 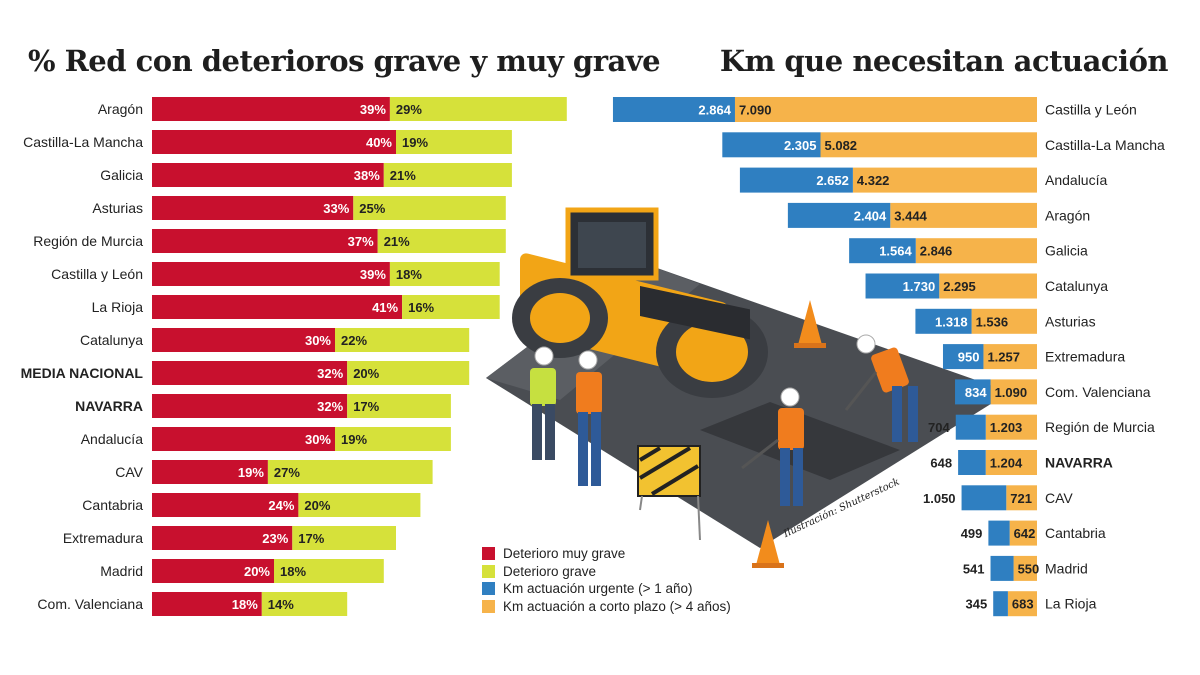 What do you see at coordinates (972, 533) in the screenshot?
I see `data-label-urgente: 499` at bounding box center [972, 533].